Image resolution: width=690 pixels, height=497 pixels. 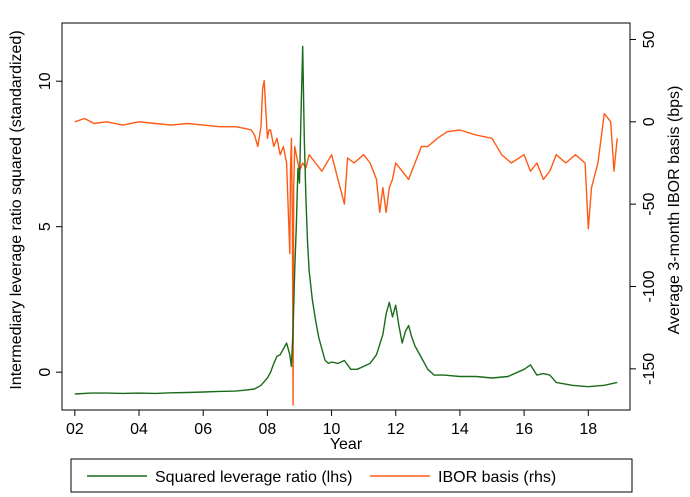 I want to click on y-axis-left: 0 5 10, so click(x=49, y=224).